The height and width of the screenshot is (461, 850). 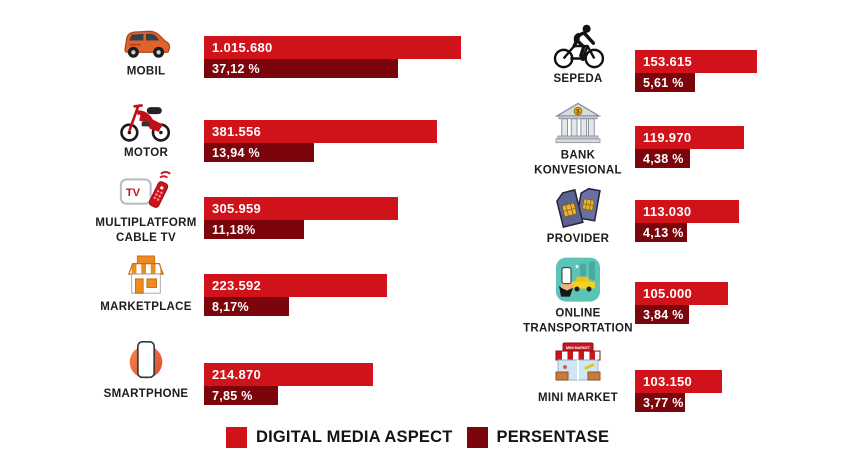 I want to click on bar-group: 214.870 7,85 %, so click(x=288, y=384).